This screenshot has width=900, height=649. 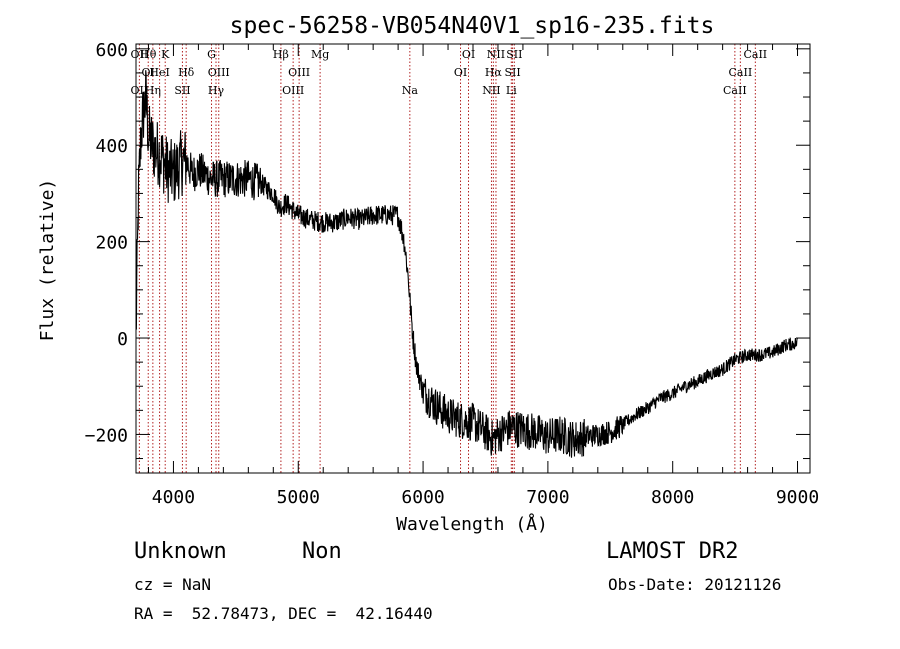 What do you see at coordinates (797, 497) in the screenshot?
I see `x-tick-label: 9000` at bounding box center [797, 497].